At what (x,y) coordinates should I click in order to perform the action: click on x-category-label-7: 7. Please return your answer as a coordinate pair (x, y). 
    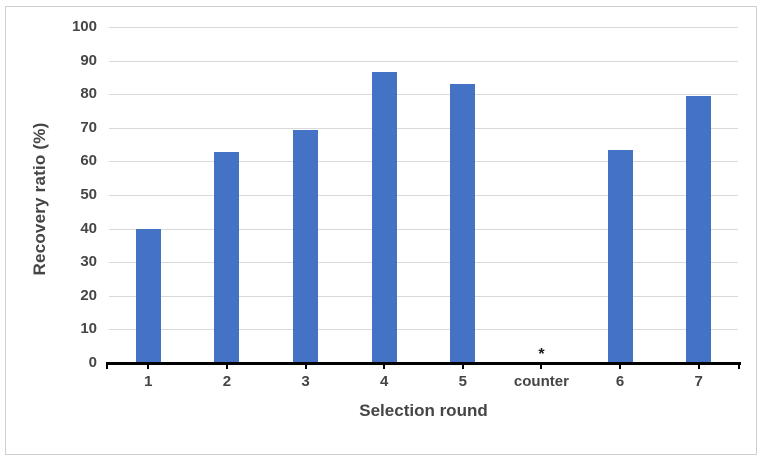
    Looking at the image, I should click on (698, 381).